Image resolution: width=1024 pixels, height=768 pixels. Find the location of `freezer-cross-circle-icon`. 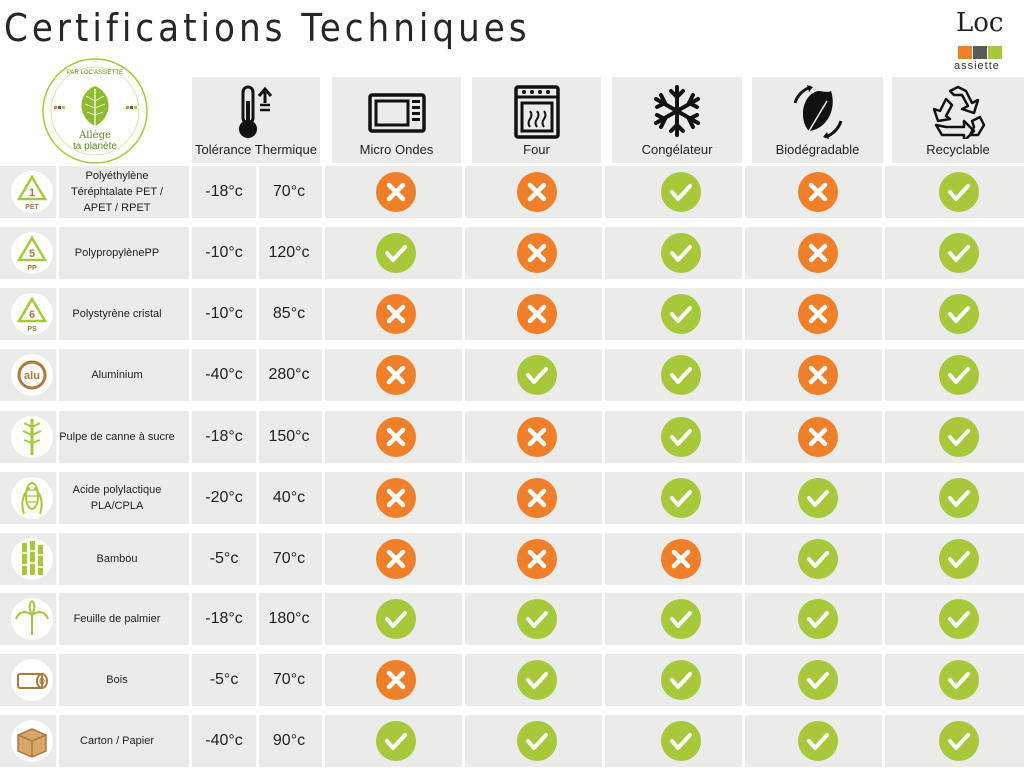

freezer-cross-circle-icon is located at coordinates (681, 559).